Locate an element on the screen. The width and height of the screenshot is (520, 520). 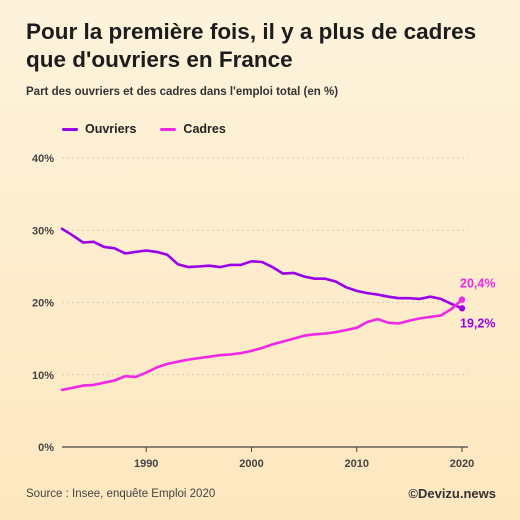
end-point-ouvriers is located at coordinates (462, 308).